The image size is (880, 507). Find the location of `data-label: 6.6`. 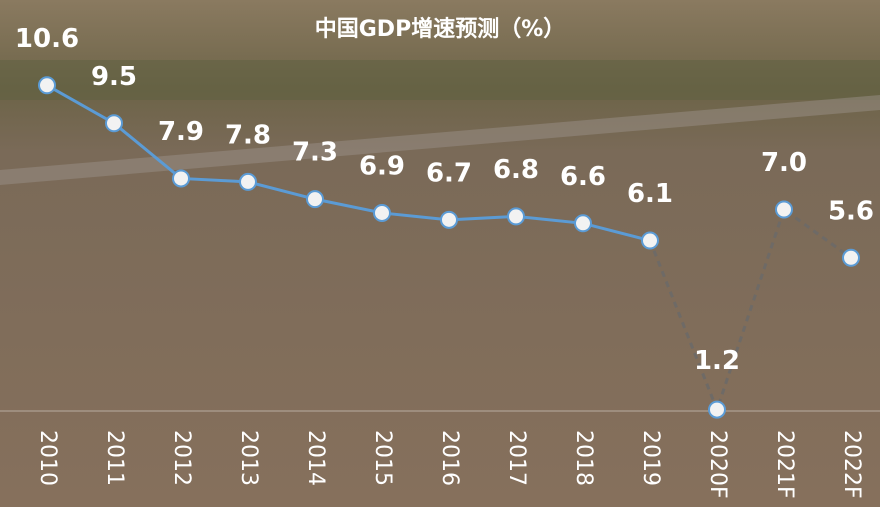

data-label: 6.6 is located at coordinates (583, 177).